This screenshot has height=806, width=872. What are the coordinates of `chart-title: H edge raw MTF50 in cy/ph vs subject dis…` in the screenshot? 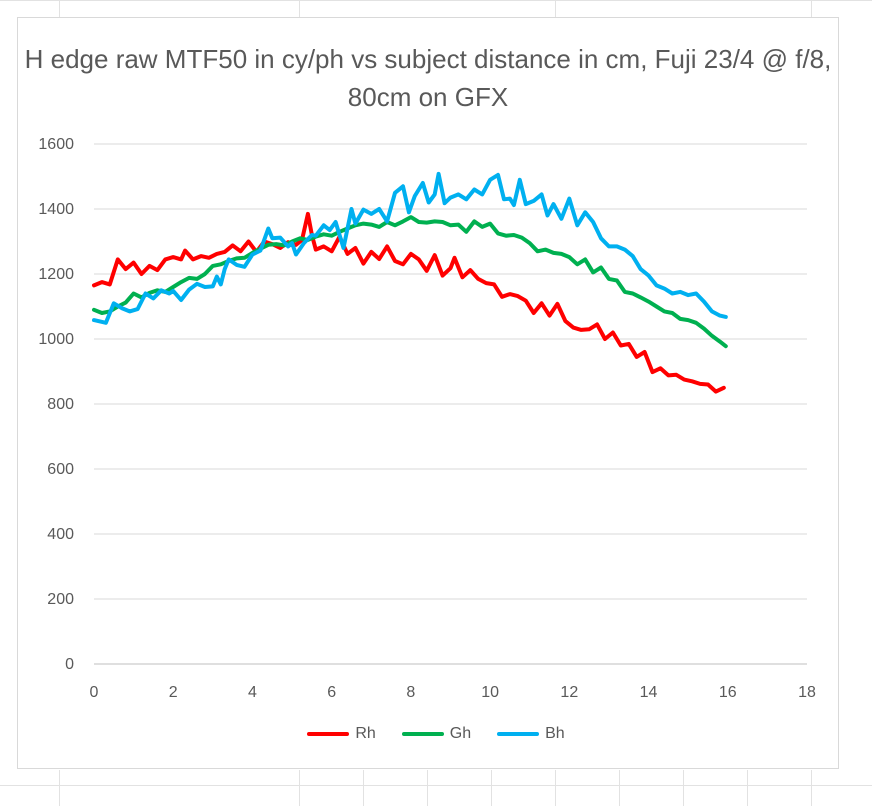 It's located at (428, 78).